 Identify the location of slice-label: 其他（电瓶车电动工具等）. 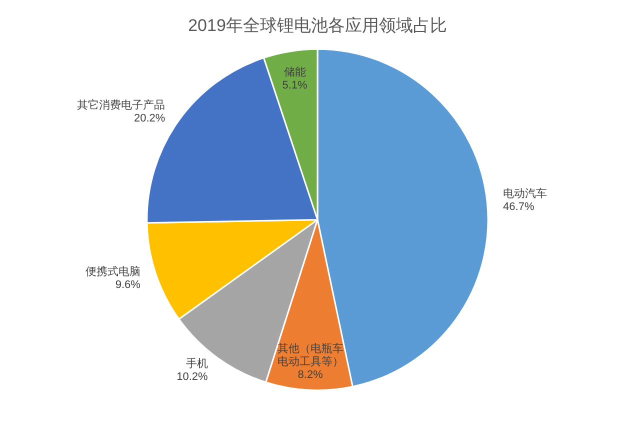
(310, 355).